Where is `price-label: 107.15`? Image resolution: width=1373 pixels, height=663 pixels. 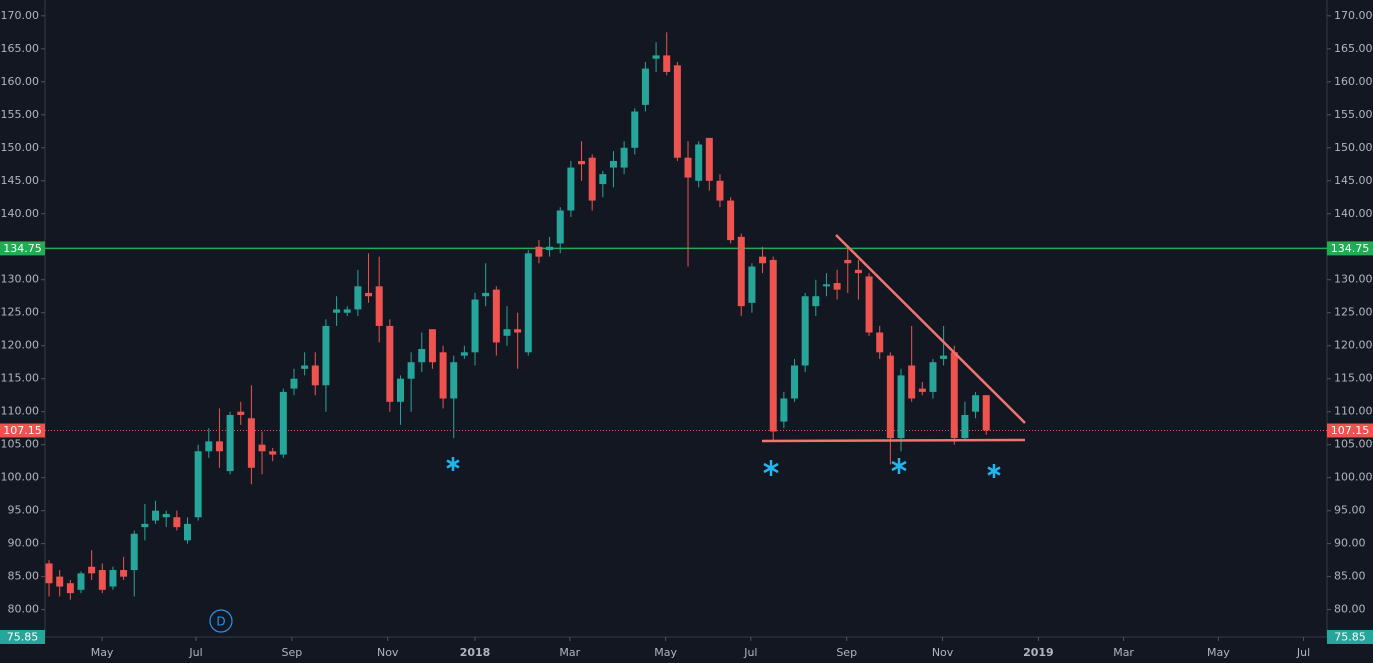
price-label: 107.15 is located at coordinates (22, 430).